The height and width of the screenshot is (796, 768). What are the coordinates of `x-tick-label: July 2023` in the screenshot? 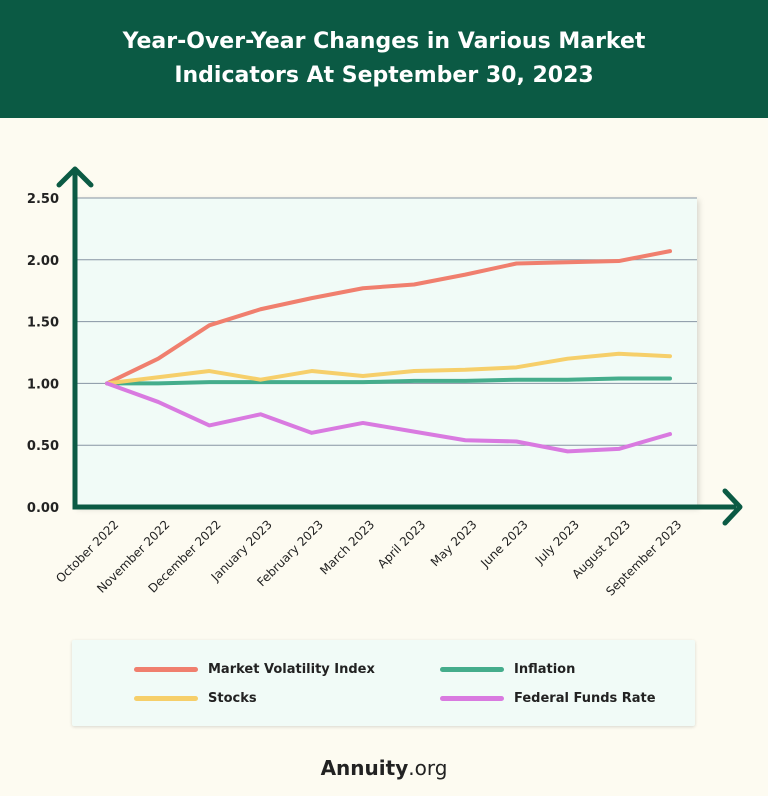 It's located at (557, 542).